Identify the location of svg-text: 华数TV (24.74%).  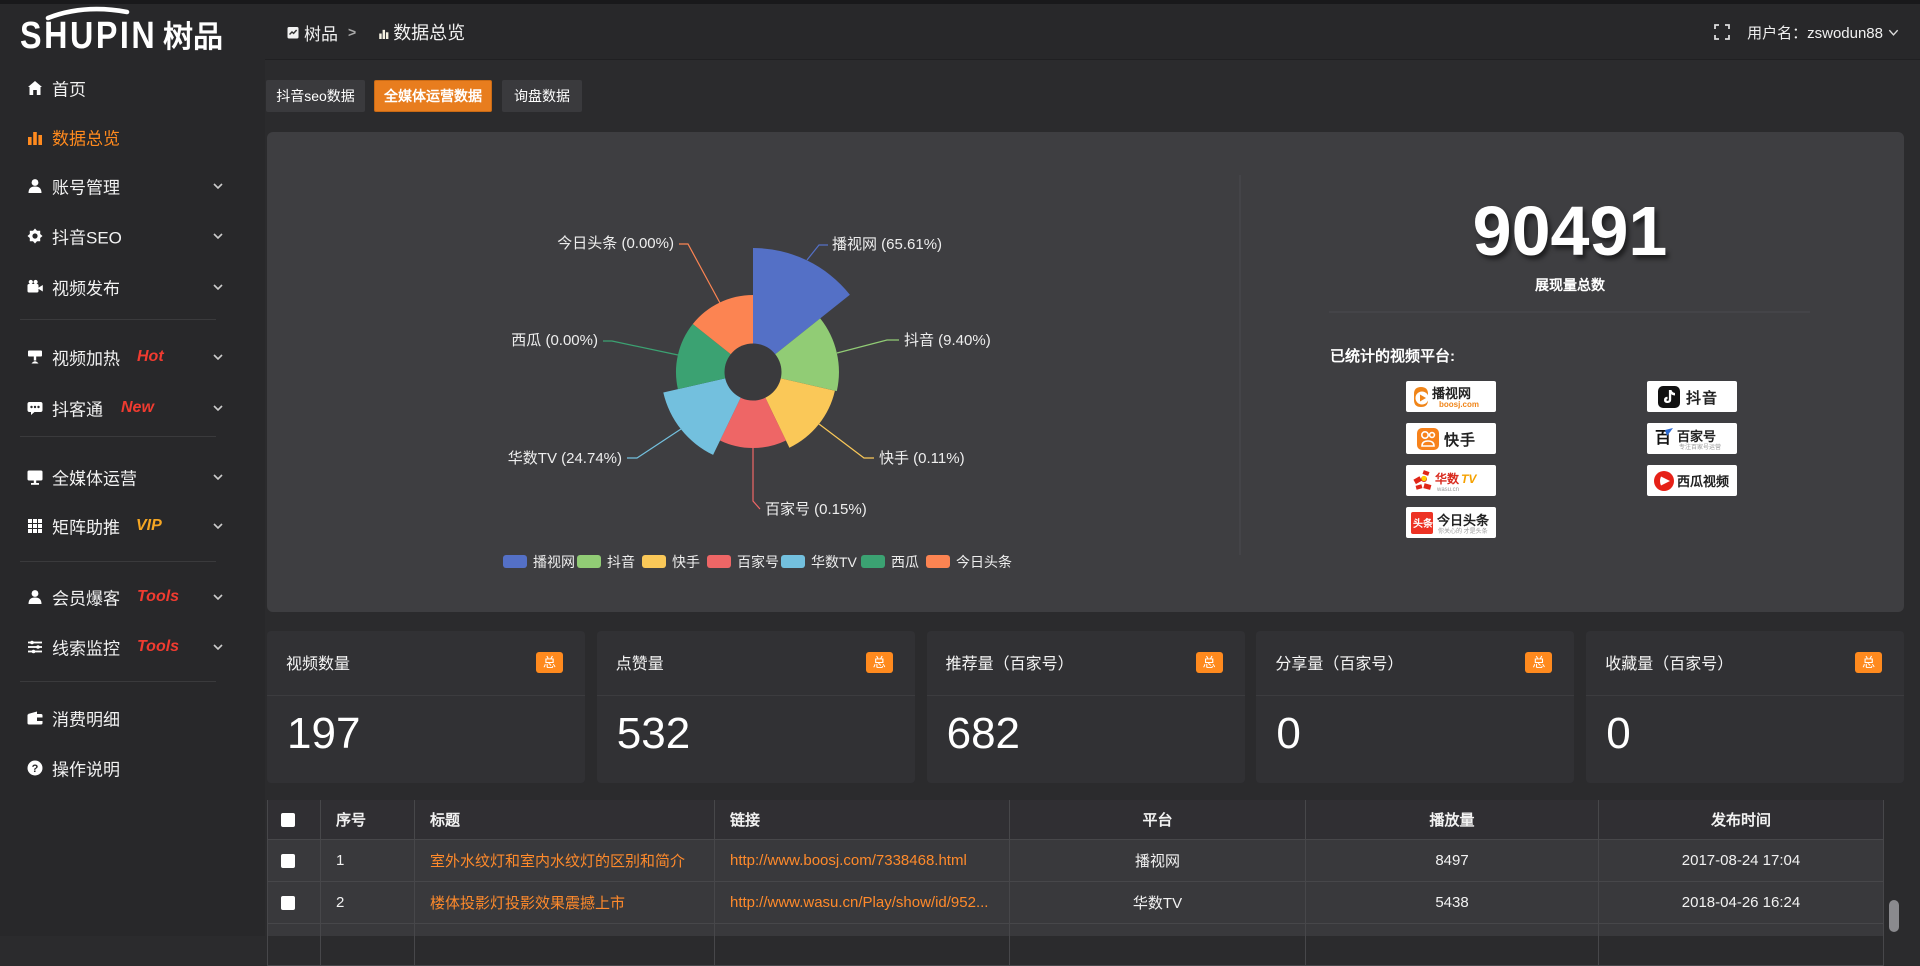
(565, 458).